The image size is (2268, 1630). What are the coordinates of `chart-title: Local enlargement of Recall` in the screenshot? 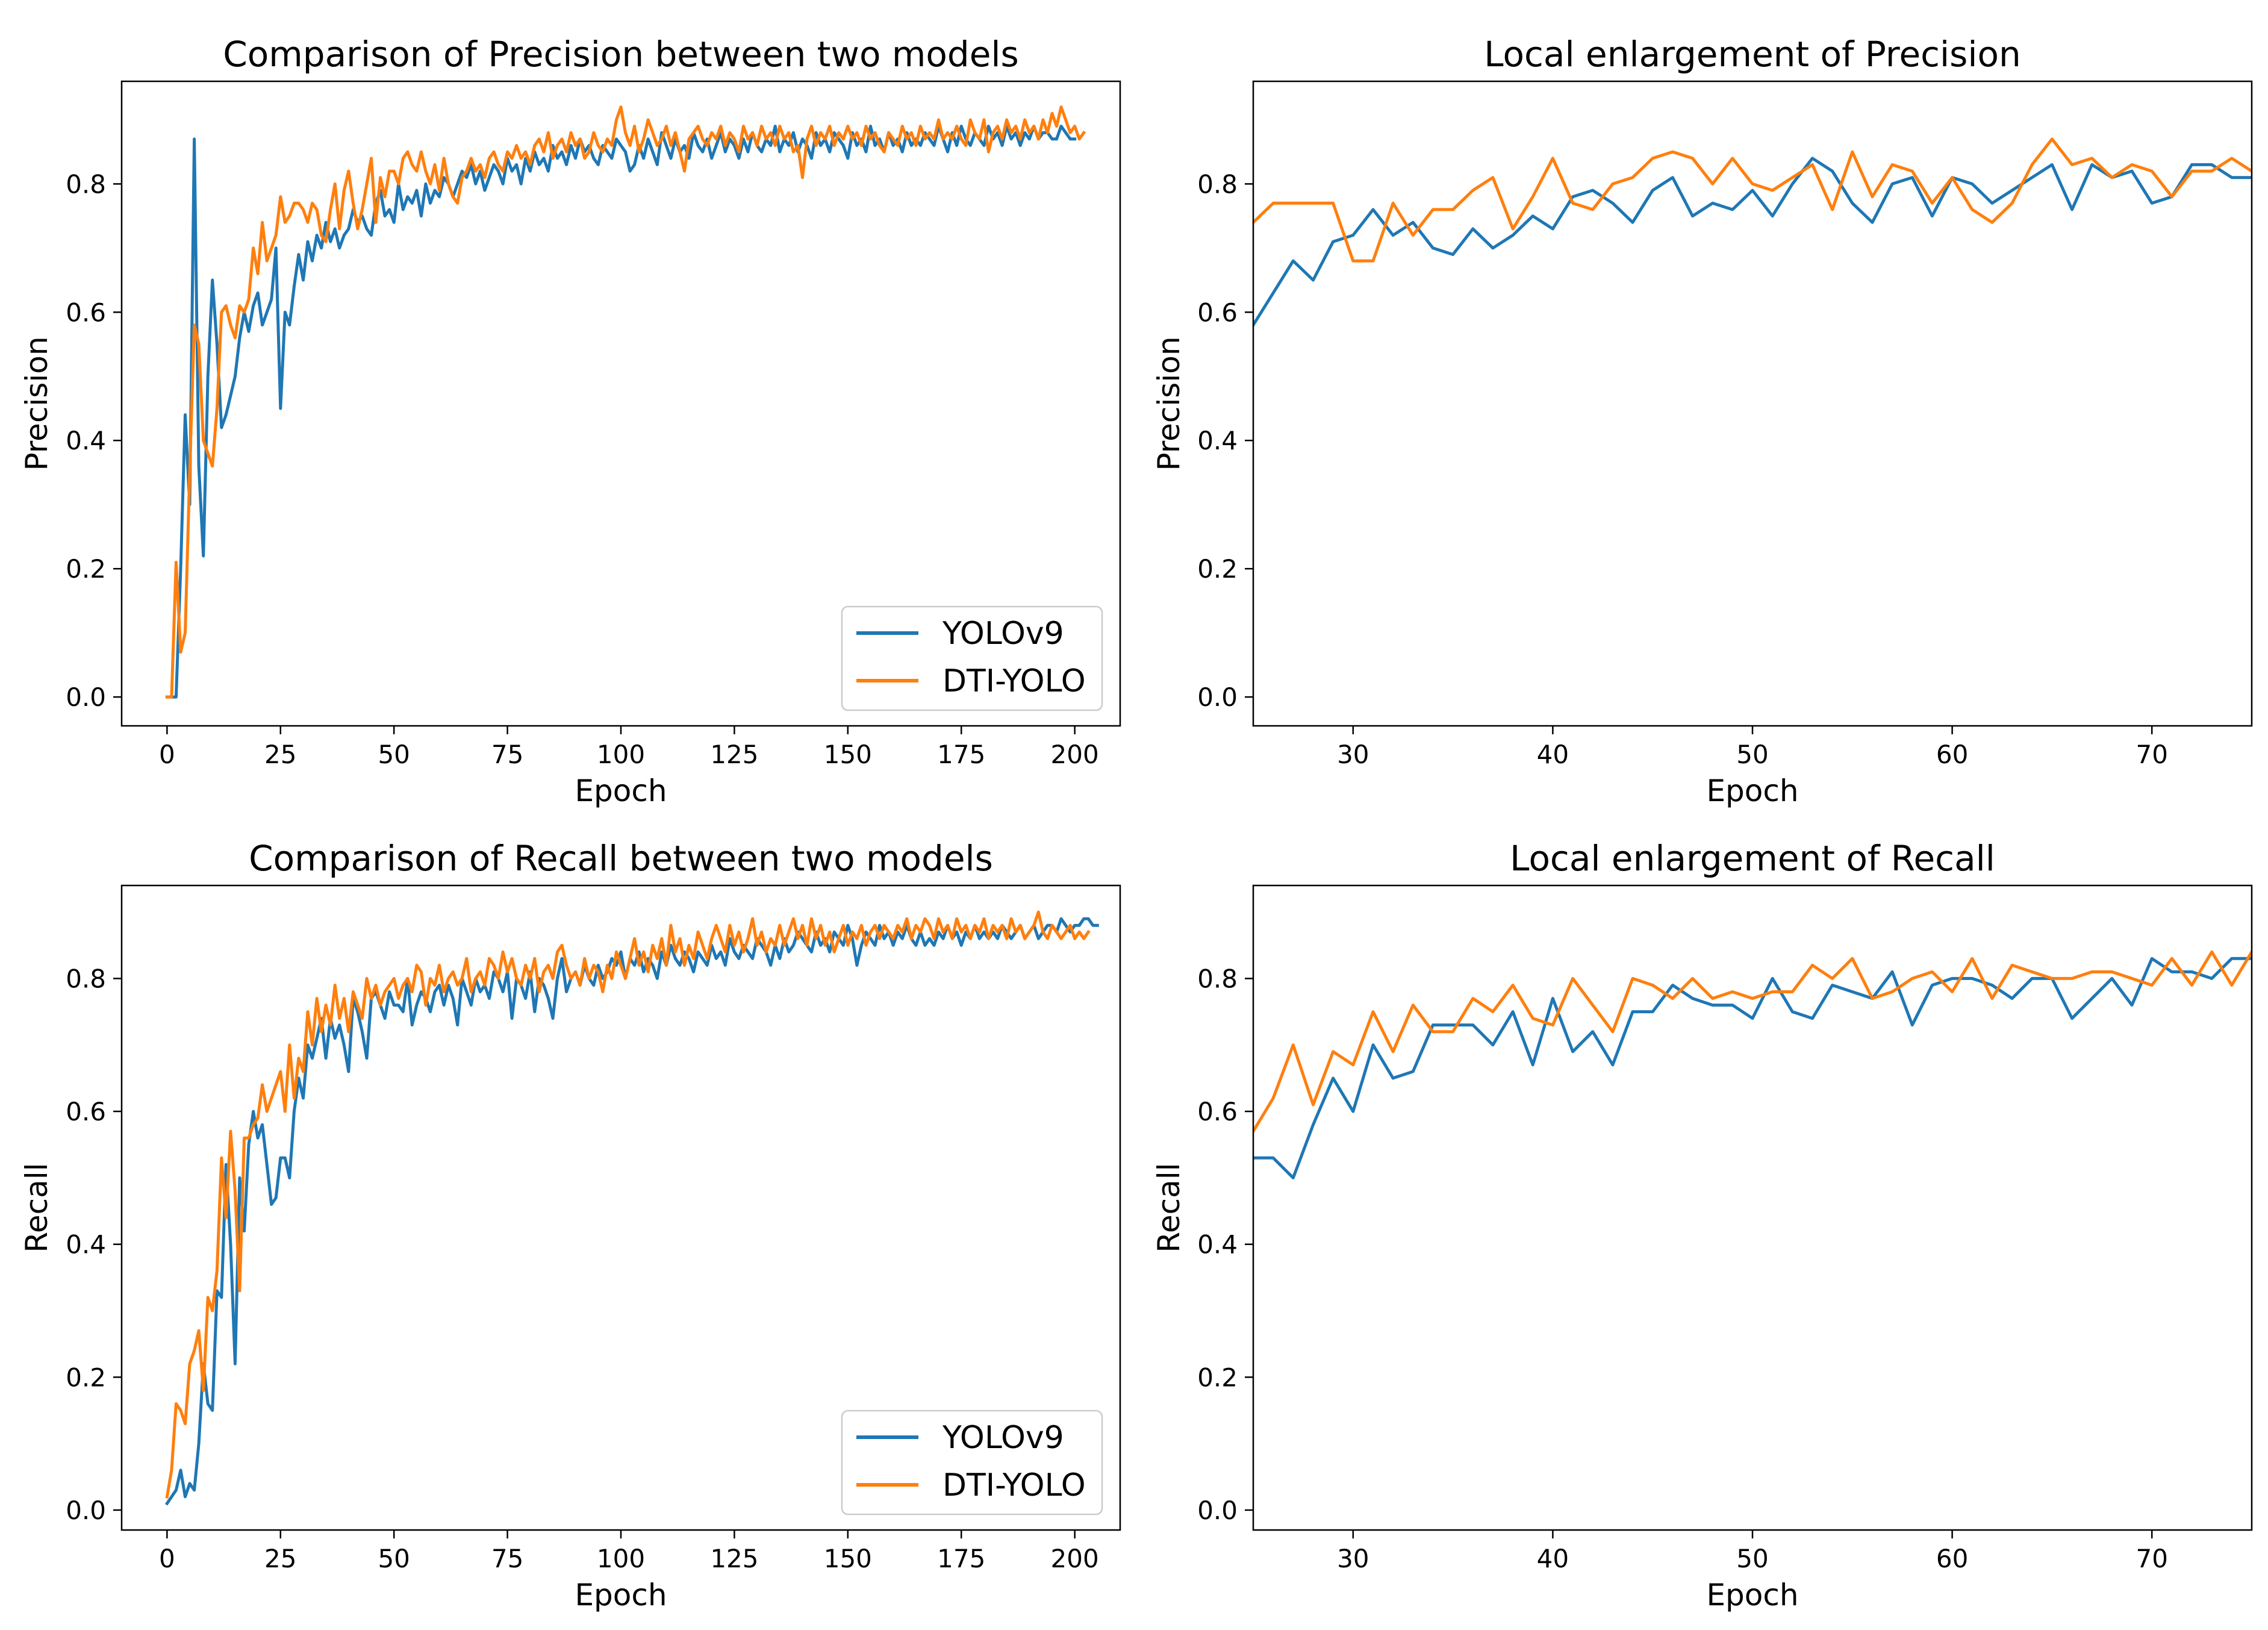 It's located at (1752, 858).